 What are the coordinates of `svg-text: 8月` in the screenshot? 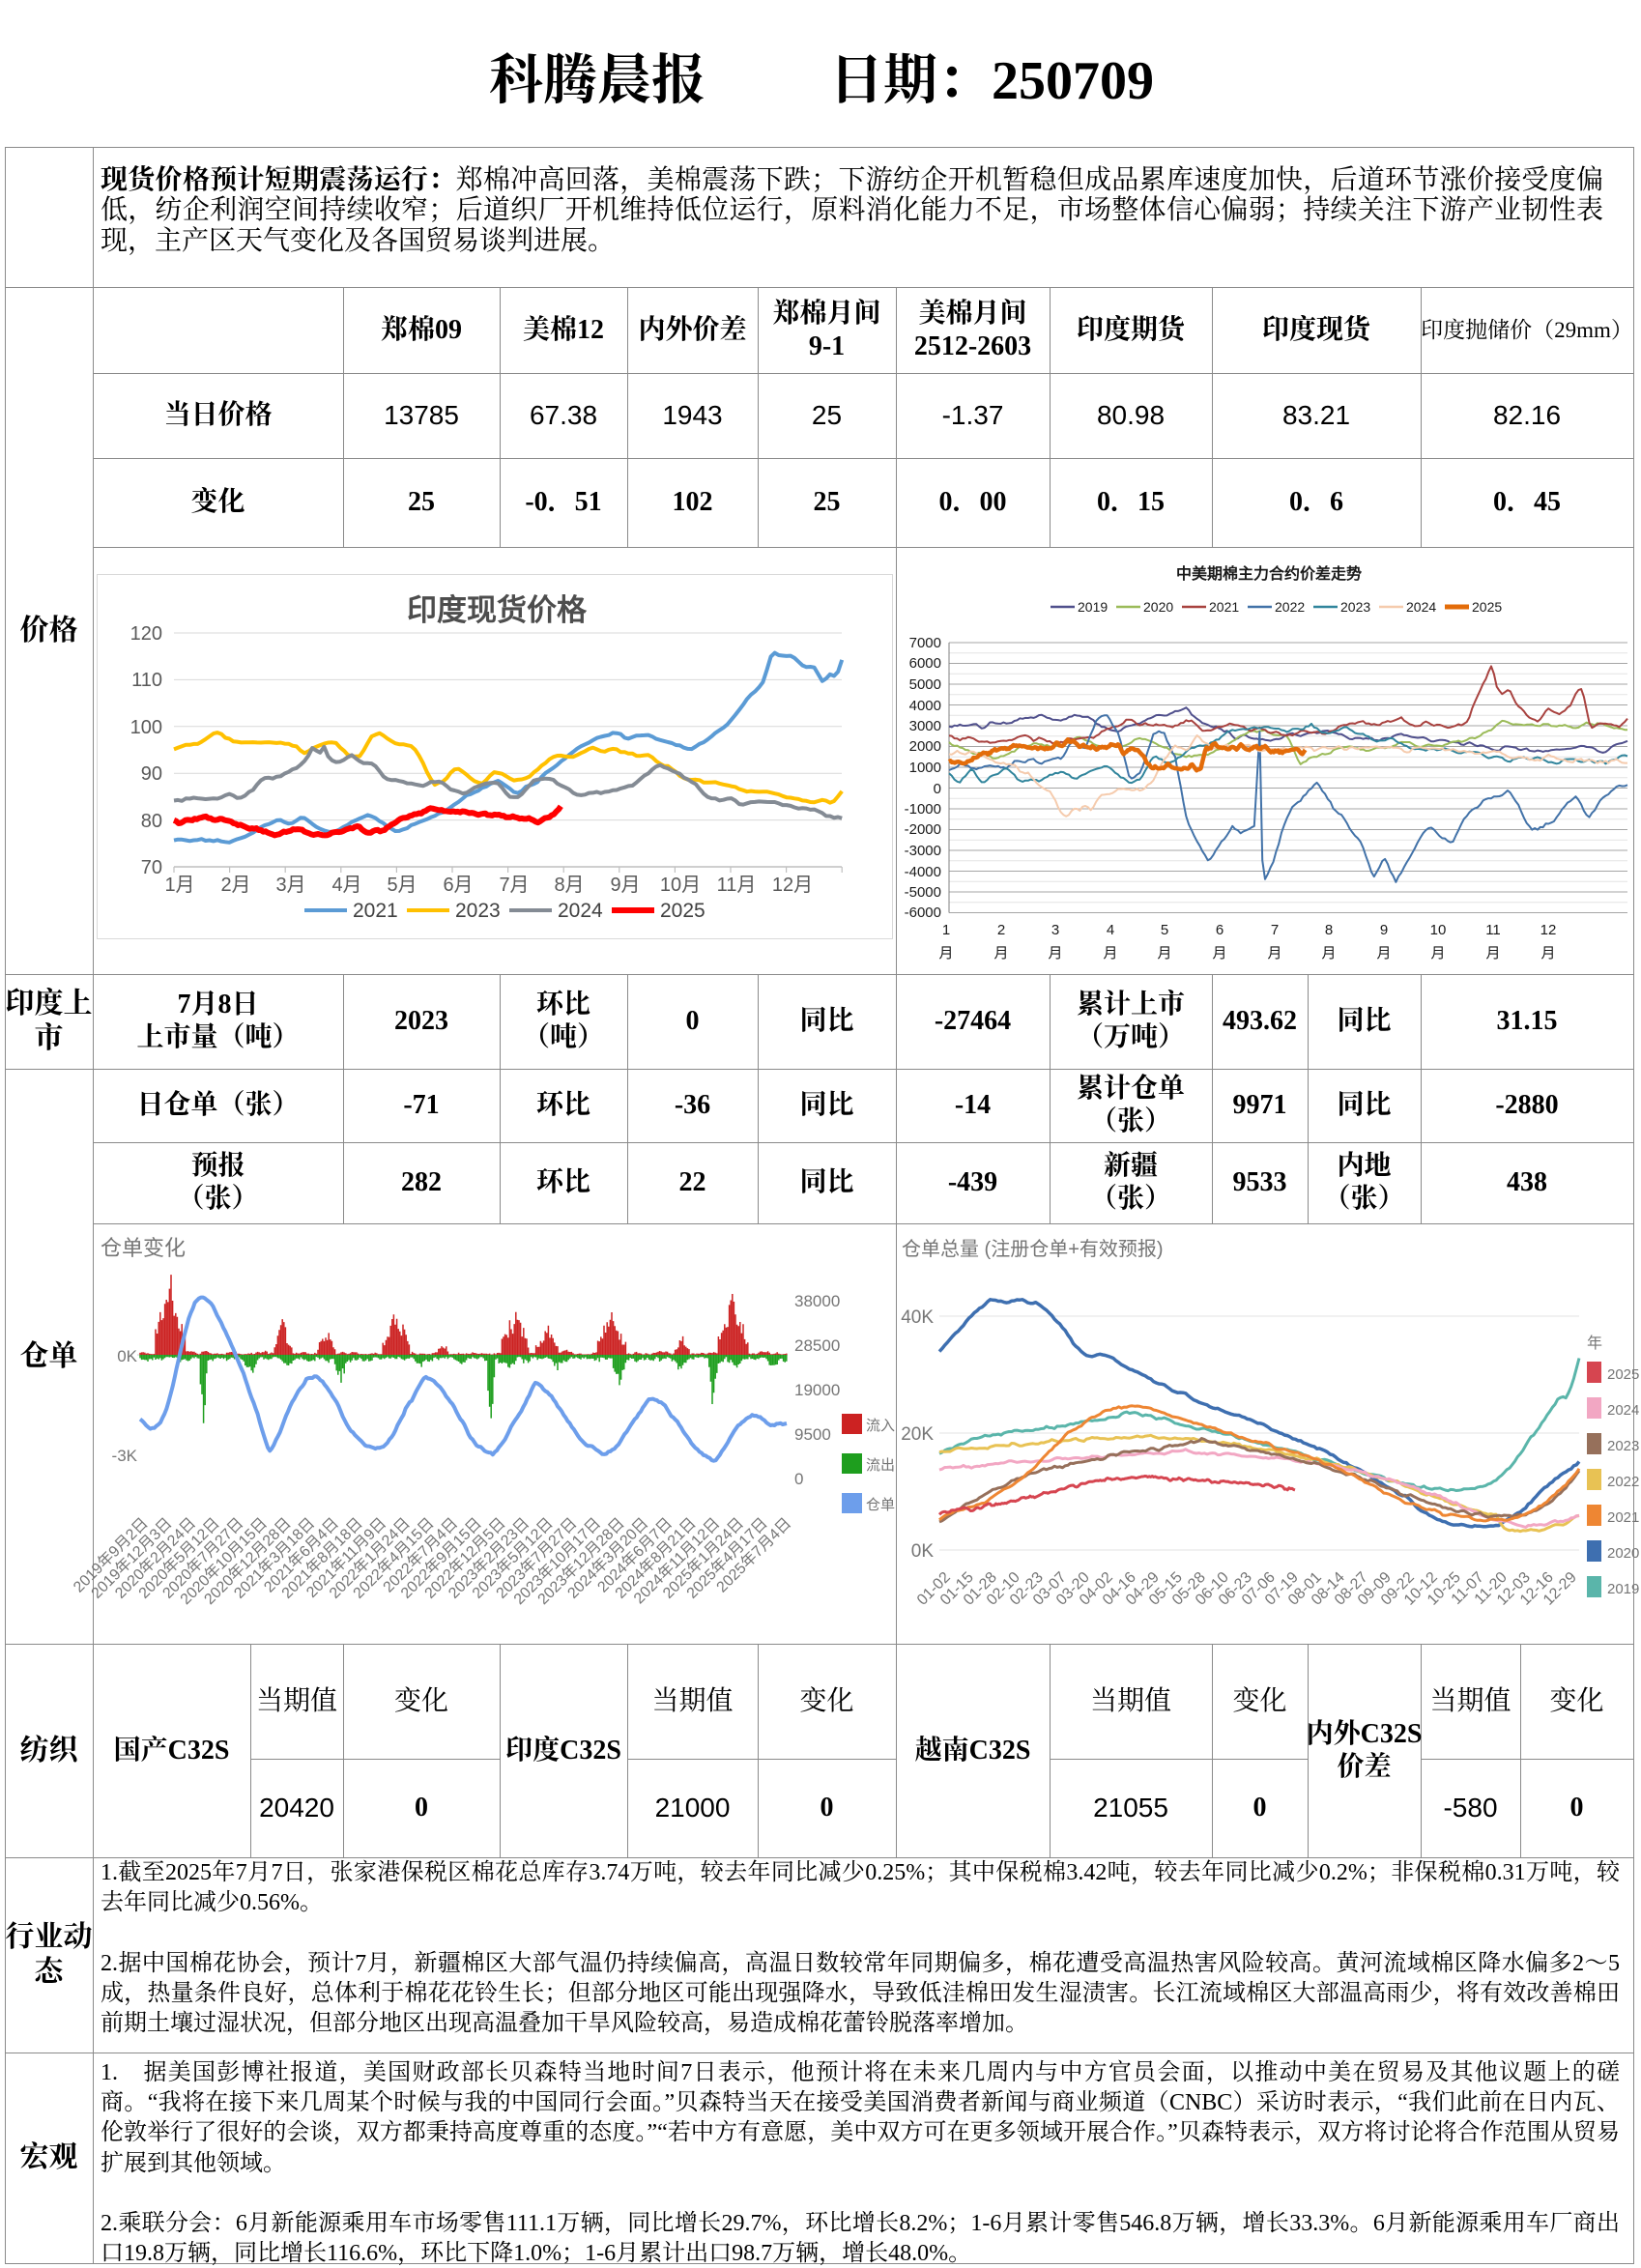 It's located at (569, 885).